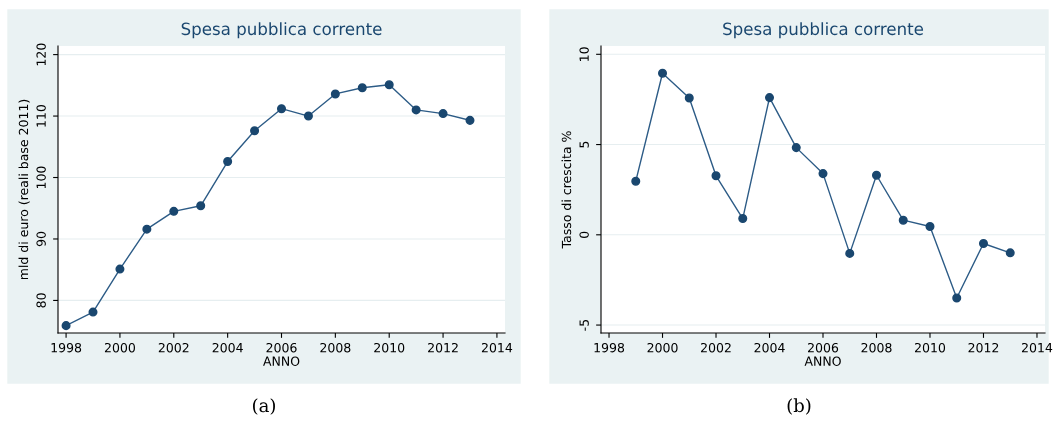 Image resolution: width=1053 pixels, height=425 pixels. Describe the element at coordinates (41, 177) in the screenshot. I see `y-tick-label: 100` at that location.